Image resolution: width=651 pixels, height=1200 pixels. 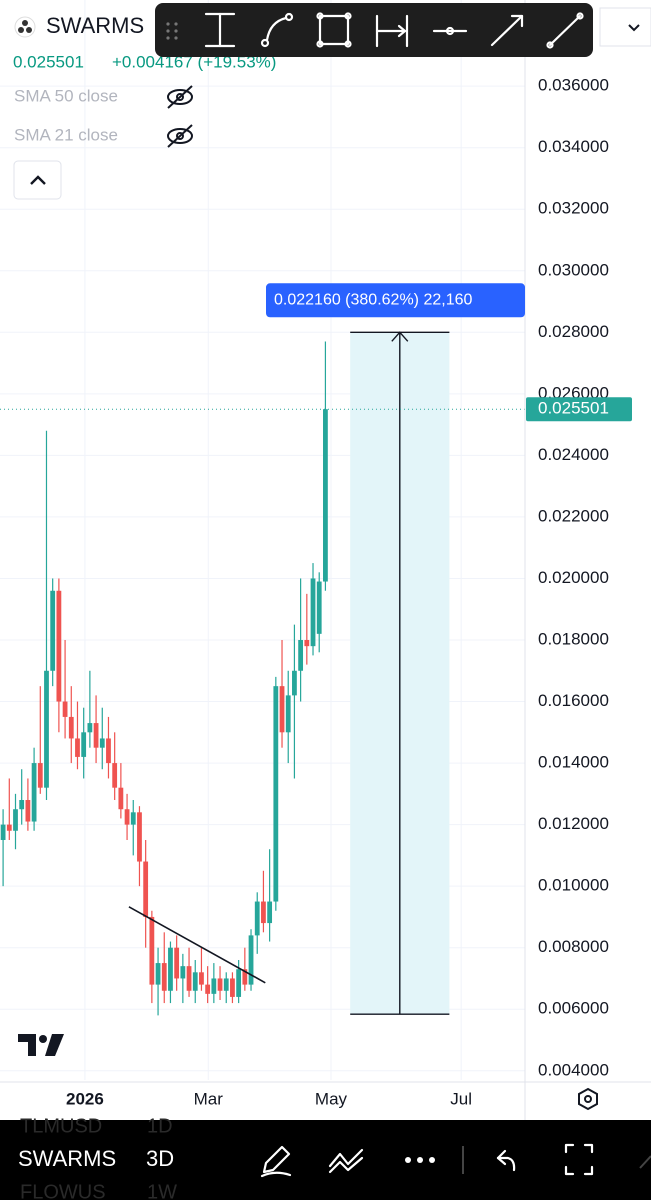 I want to click on y-tick-label: 0.014000, so click(x=573, y=762).